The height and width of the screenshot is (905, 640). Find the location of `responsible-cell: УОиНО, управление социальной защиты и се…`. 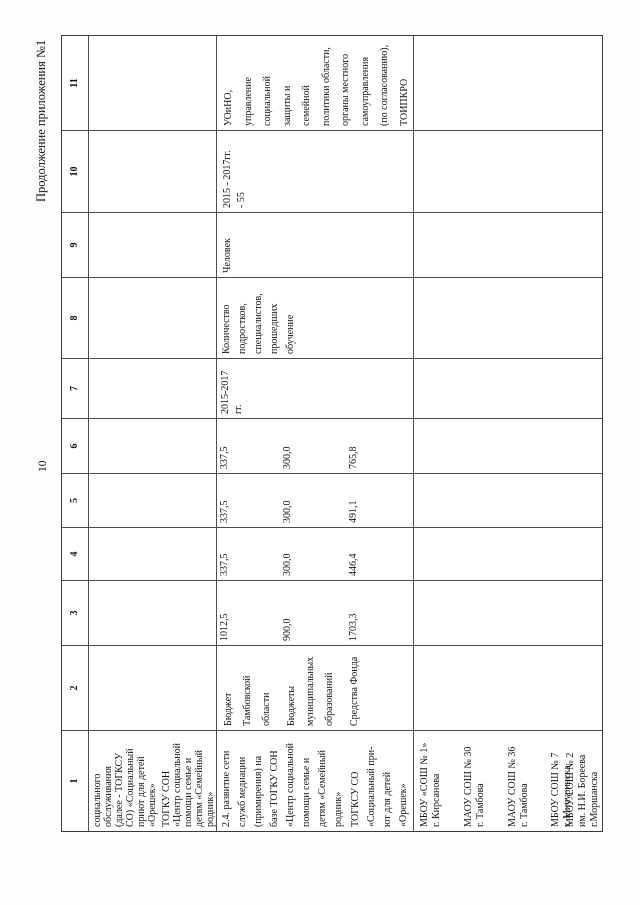

responsible-cell: УОиНО, управление социальной защиты и се… is located at coordinates (314, 83).